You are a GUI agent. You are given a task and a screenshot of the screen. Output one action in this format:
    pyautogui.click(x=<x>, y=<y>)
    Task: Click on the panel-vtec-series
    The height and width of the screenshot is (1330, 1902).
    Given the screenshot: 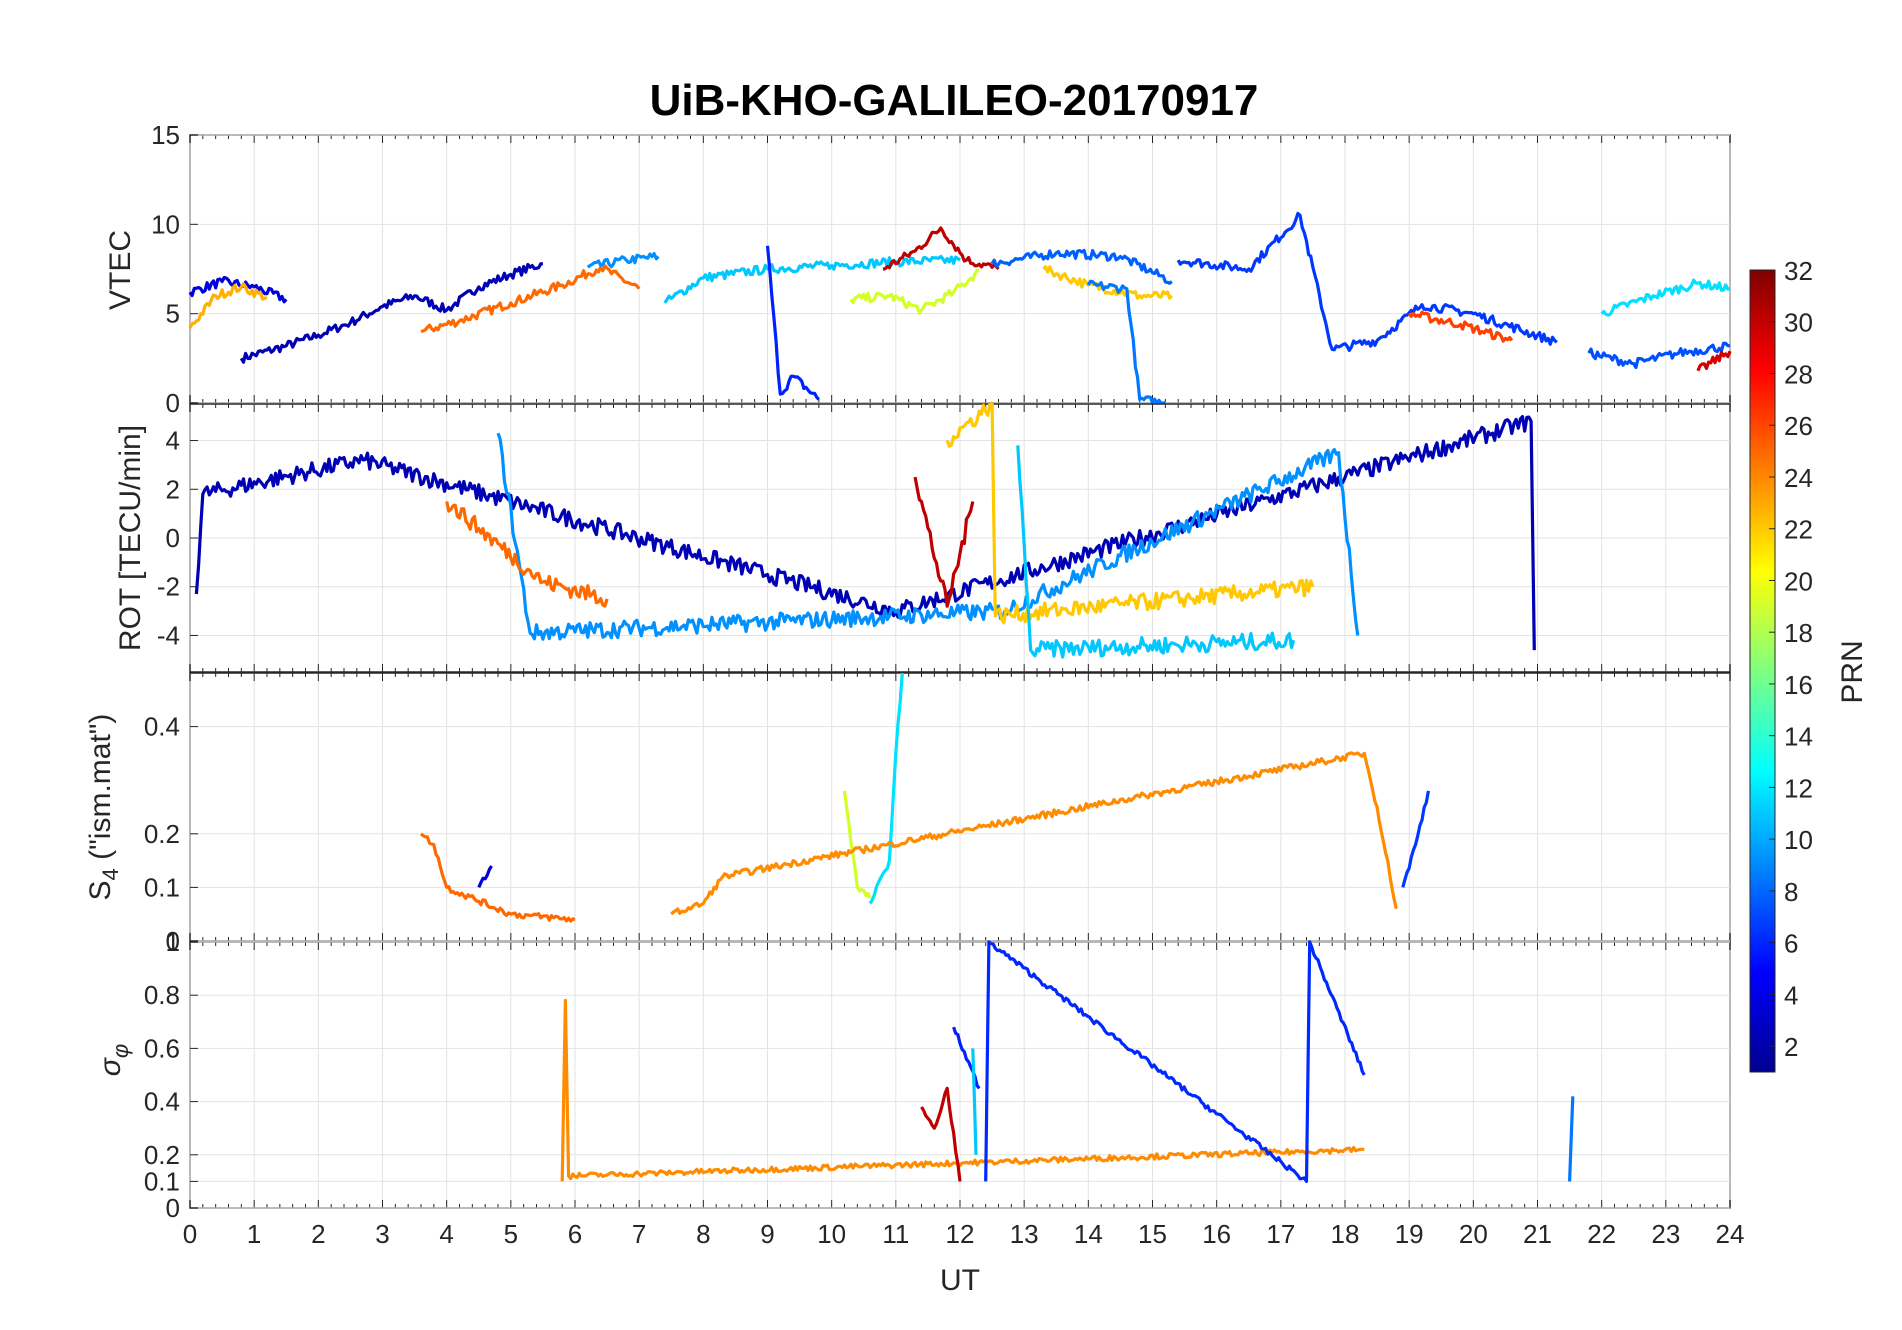 What is the action you would take?
    pyautogui.click(x=960, y=308)
    